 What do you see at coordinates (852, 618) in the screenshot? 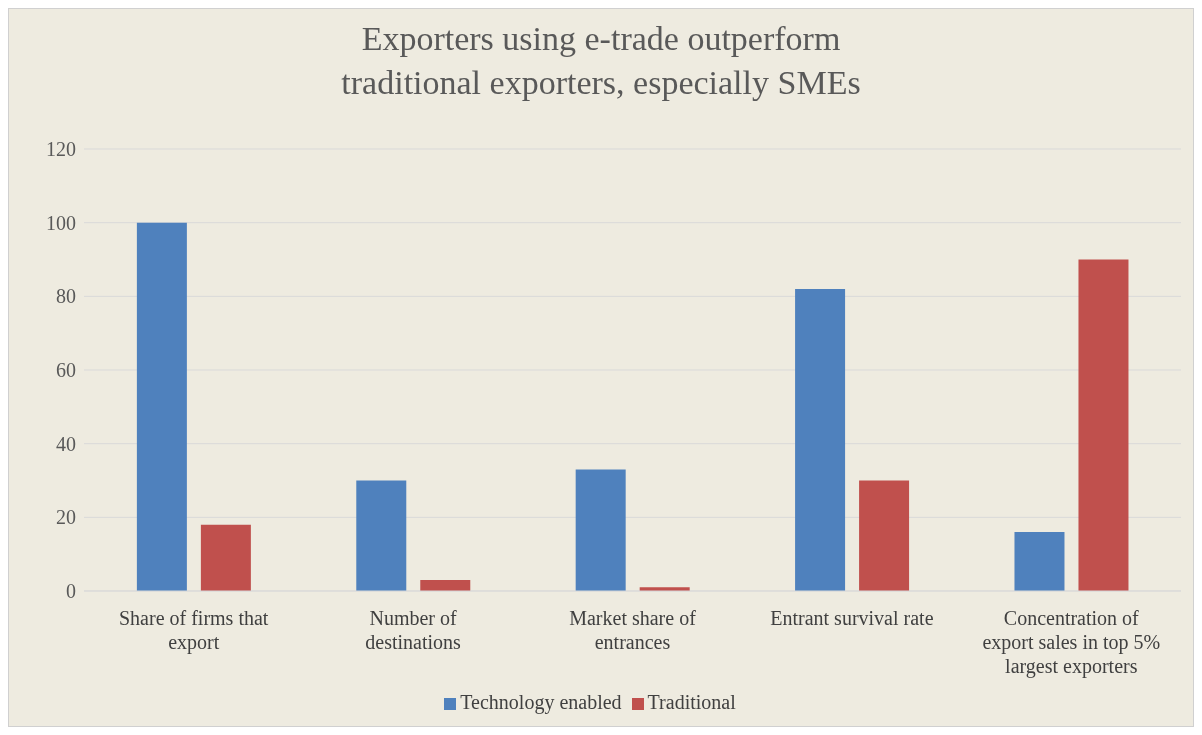
I see `x-tick-label: Entrant survival rate` at bounding box center [852, 618].